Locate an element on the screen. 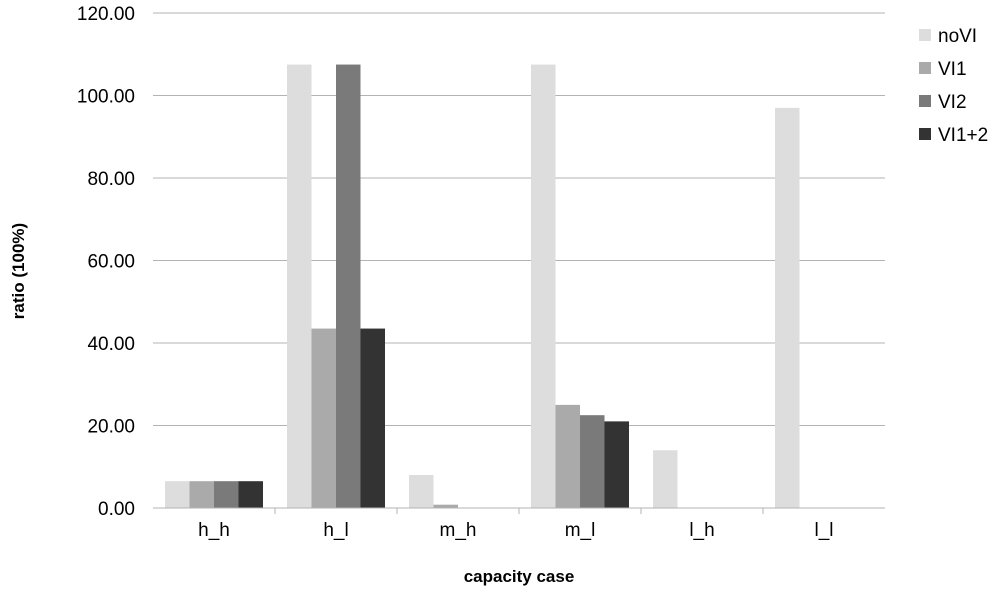  legend-label: VI1+2 is located at coordinates (963, 135).